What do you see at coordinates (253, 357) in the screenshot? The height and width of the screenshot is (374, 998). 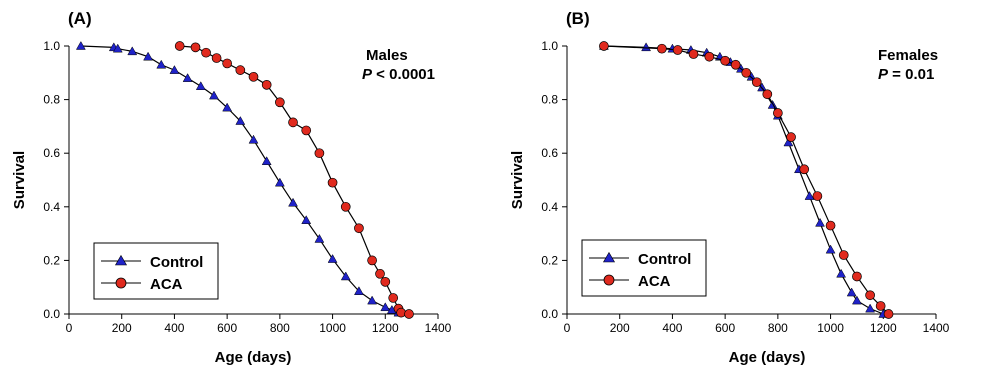 I see `panel-a-x-axis-label: Age (days)` at bounding box center [253, 357].